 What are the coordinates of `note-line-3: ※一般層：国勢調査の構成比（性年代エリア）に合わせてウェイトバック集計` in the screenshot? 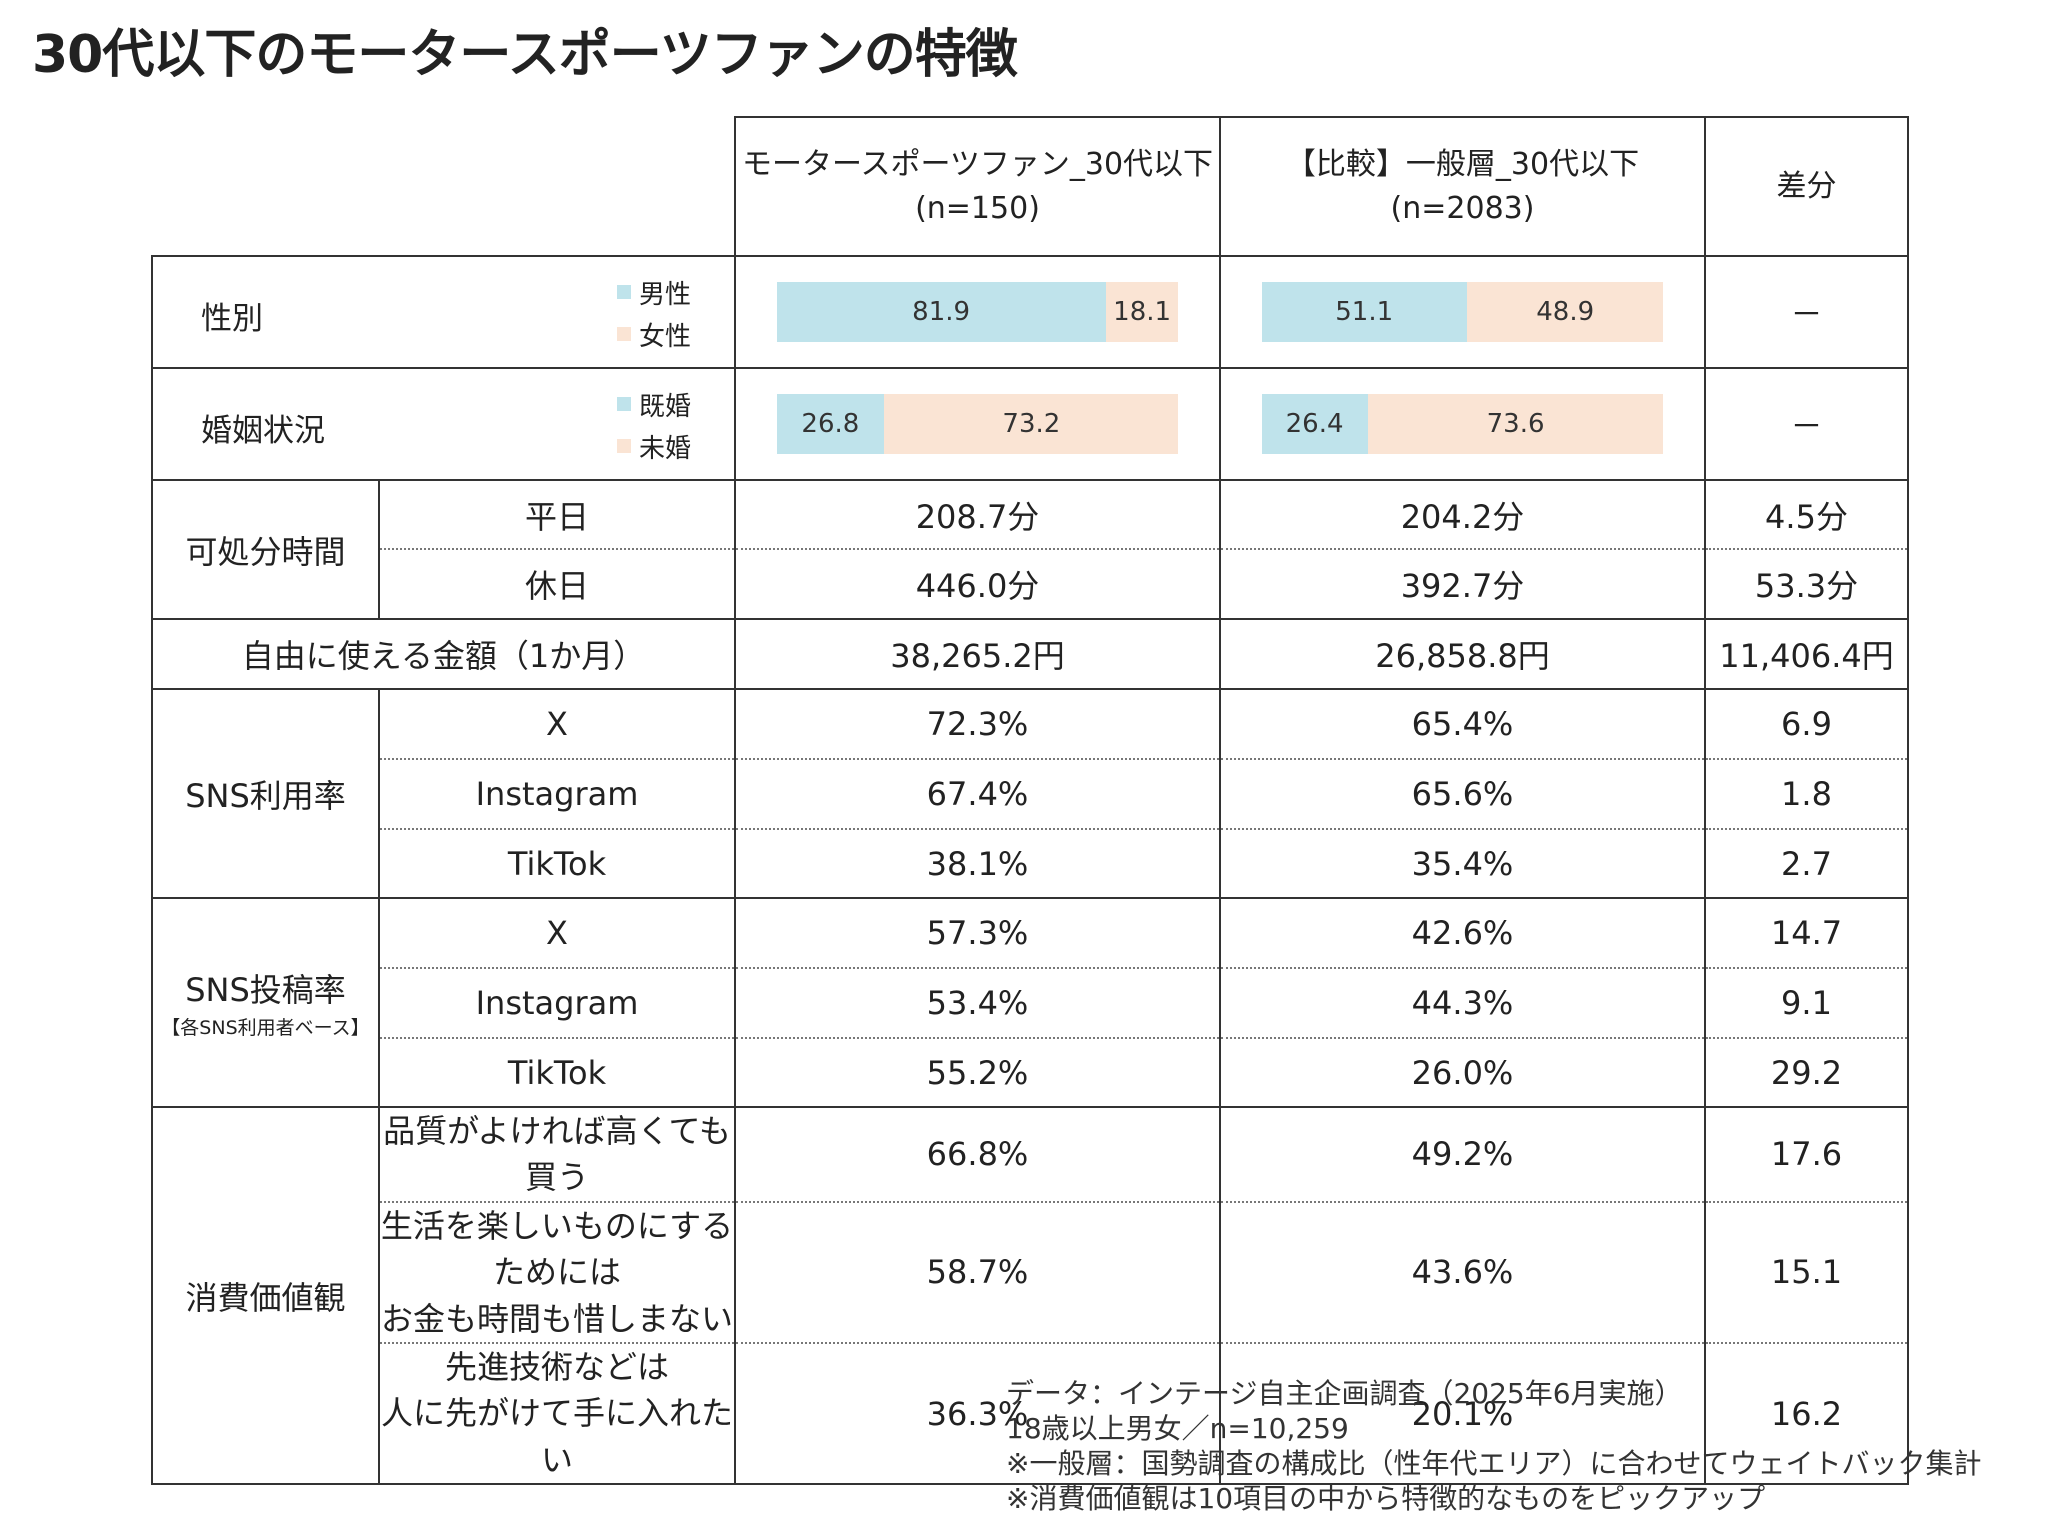 It's located at (1494, 1463).